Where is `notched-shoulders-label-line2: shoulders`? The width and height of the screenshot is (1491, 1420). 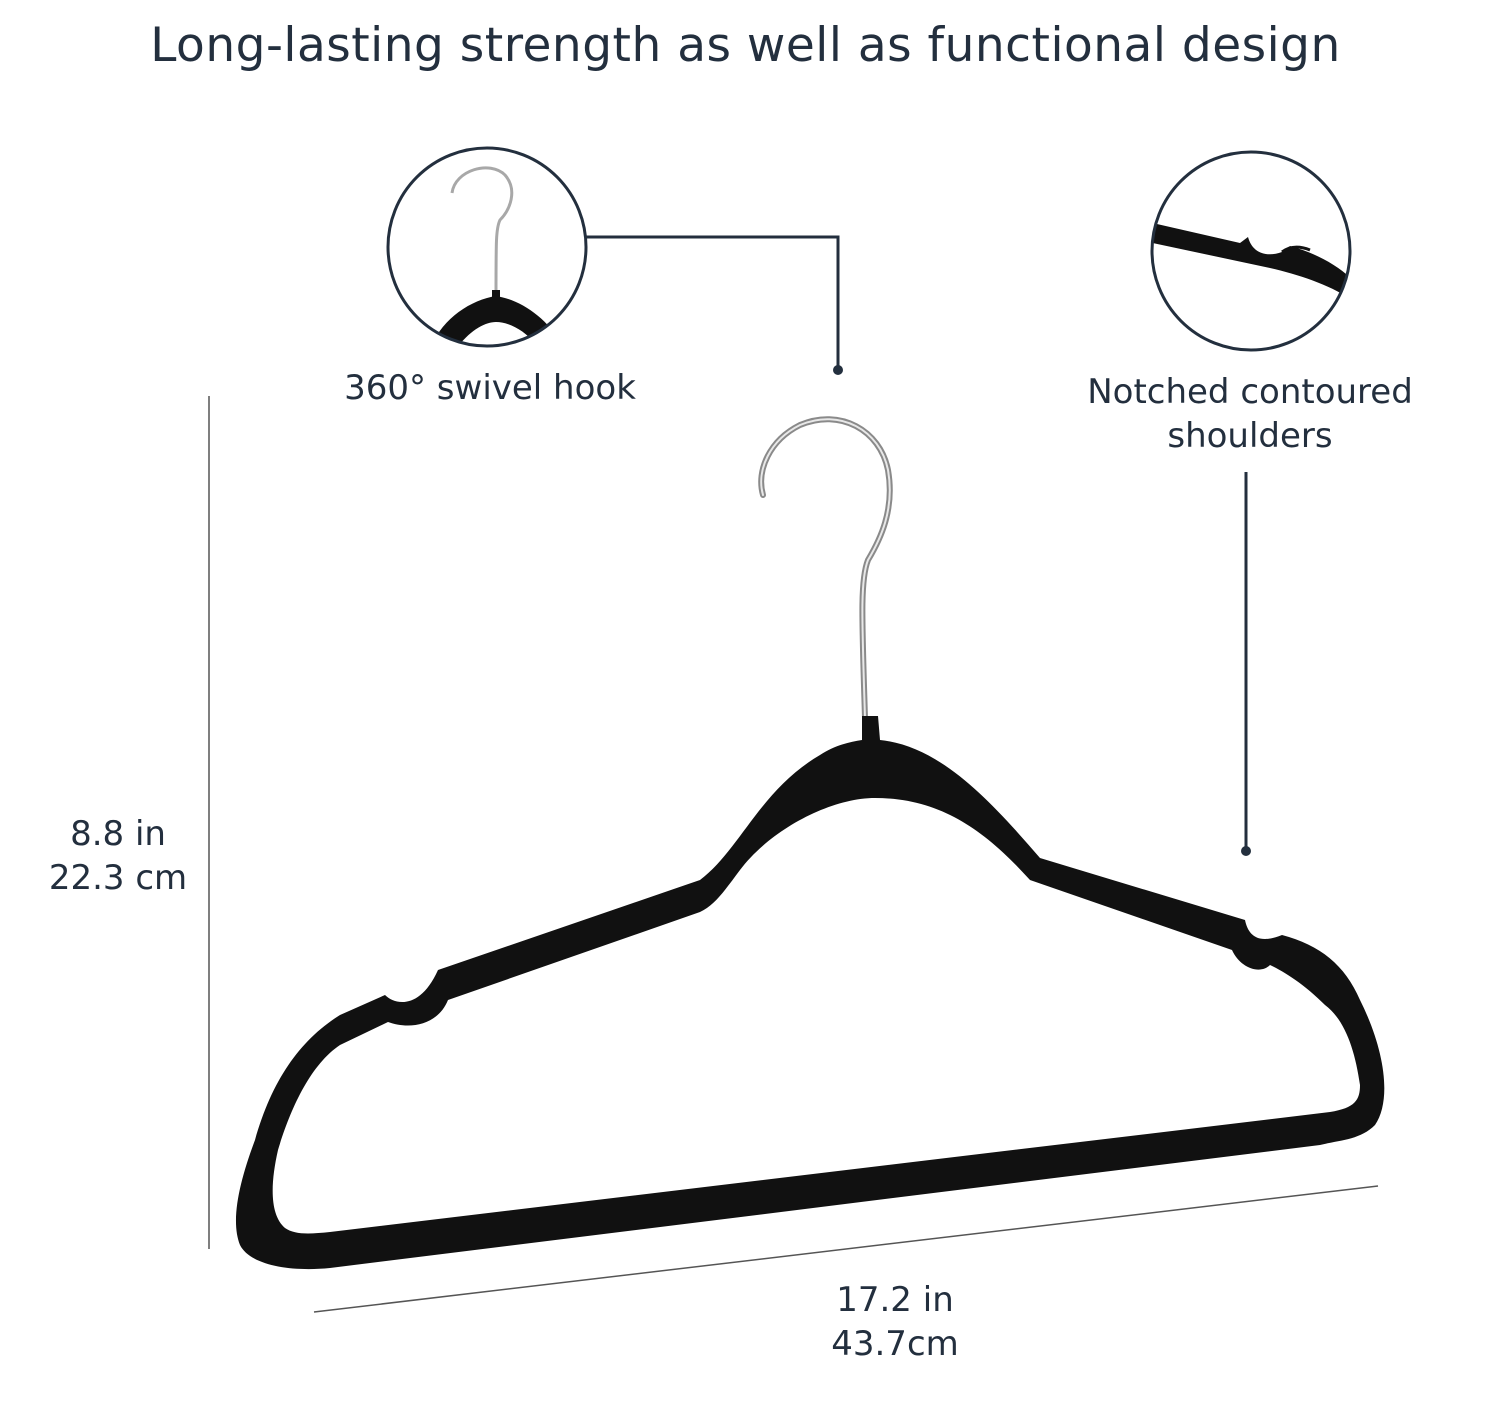
notched-shoulders-label-line2: shoulders is located at coordinates (1250, 436).